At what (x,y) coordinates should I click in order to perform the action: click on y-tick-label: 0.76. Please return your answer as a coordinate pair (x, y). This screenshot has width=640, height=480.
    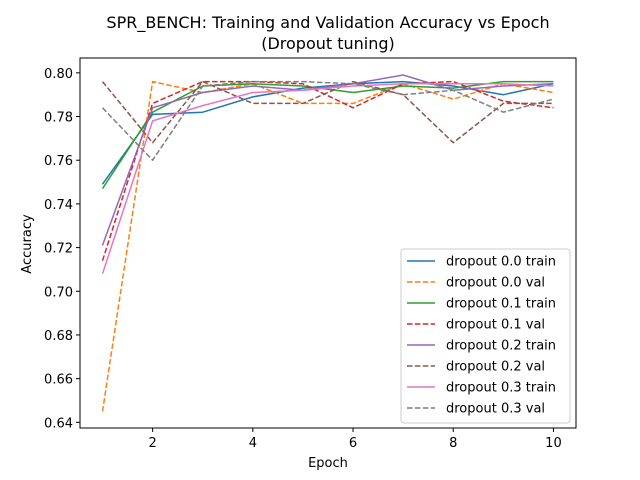
    Looking at the image, I should click on (58, 161).